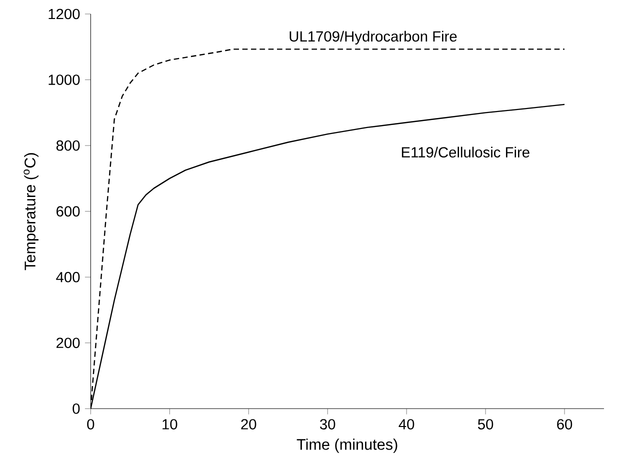 This screenshot has height=470, width=623. Describe the element at coordinates (406, 424) in the screenshot. I see `x-tick-label: 40` at that location.